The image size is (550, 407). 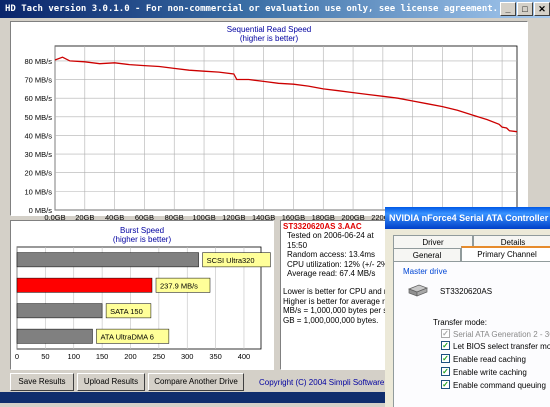 I want to click on command-queuing-checkbox: ✓, so click(x=445, y=384).